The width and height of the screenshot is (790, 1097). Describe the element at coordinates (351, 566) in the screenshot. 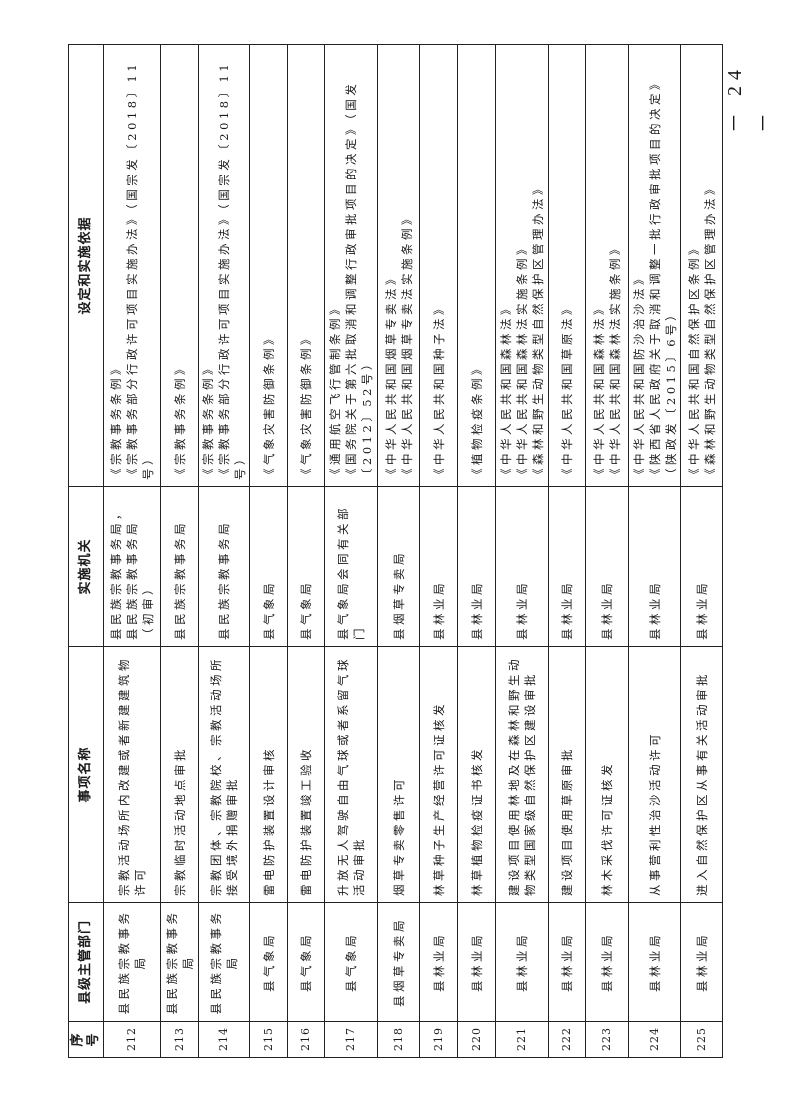

I see `agency-cell: 县气象局会同有关部门` at that location.